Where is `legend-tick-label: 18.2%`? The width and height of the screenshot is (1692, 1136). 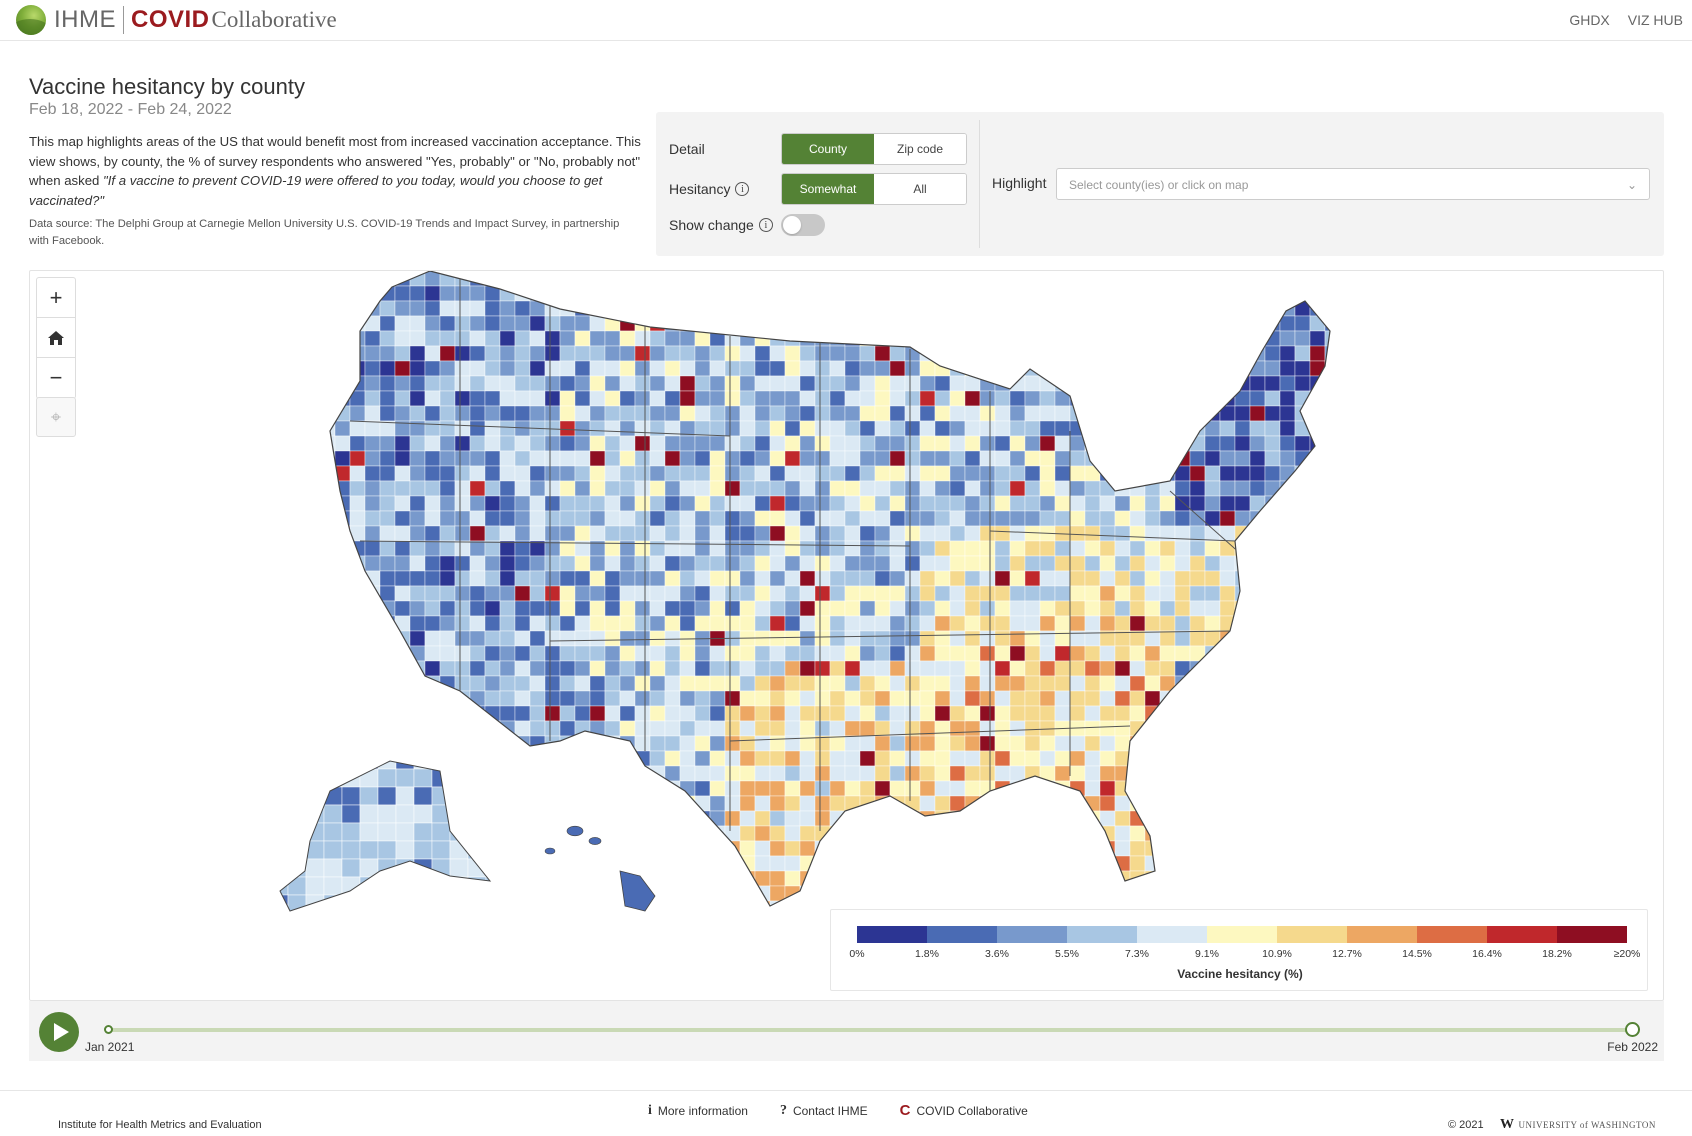 legend-tick-label: 18.2% is located at coordinates (1557, 954).